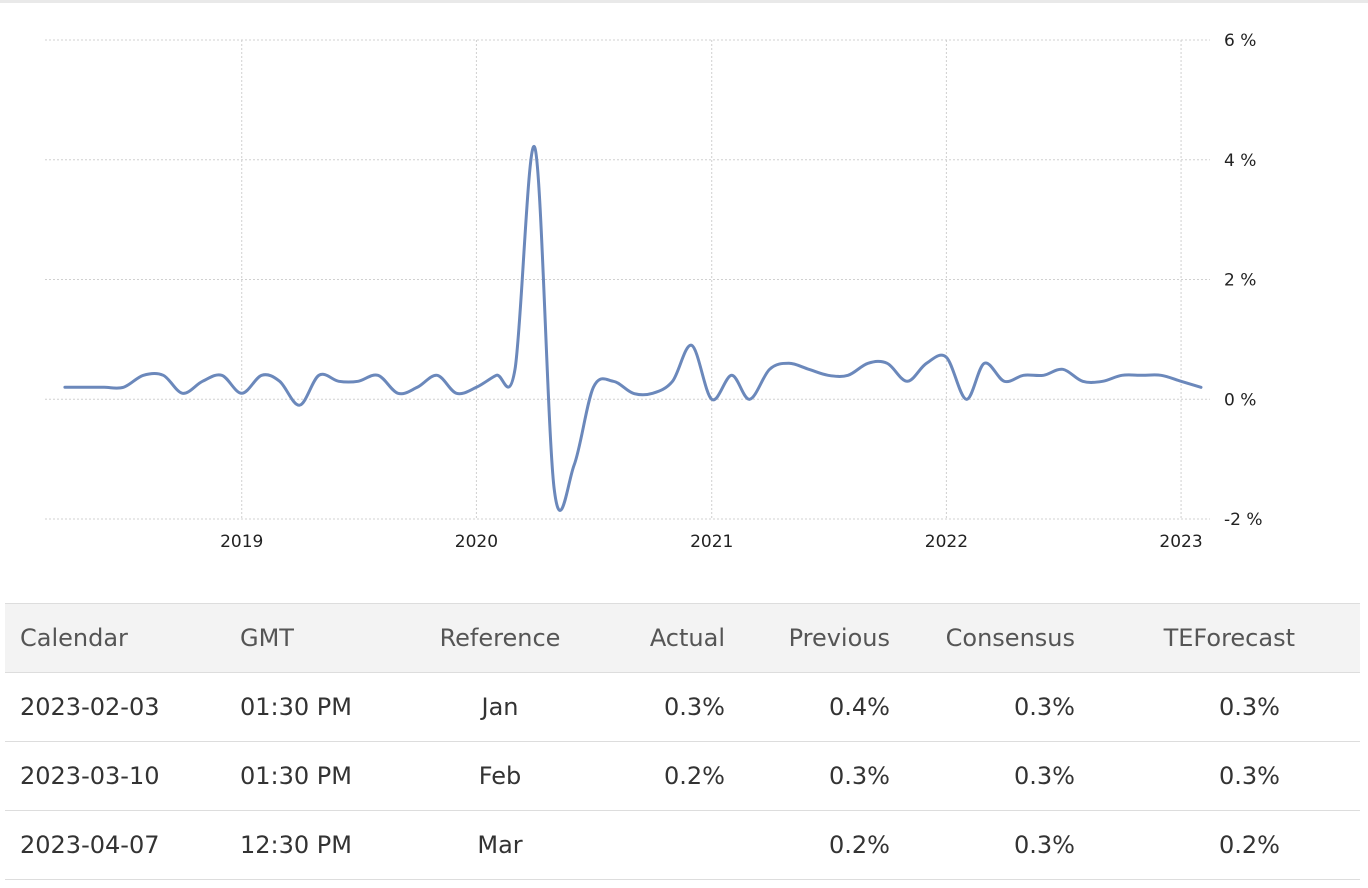 Image resolution: width=1368 pixels, height=888 pixels. I want to click on header-teforecast: TEForecast, so click(1217, 638).